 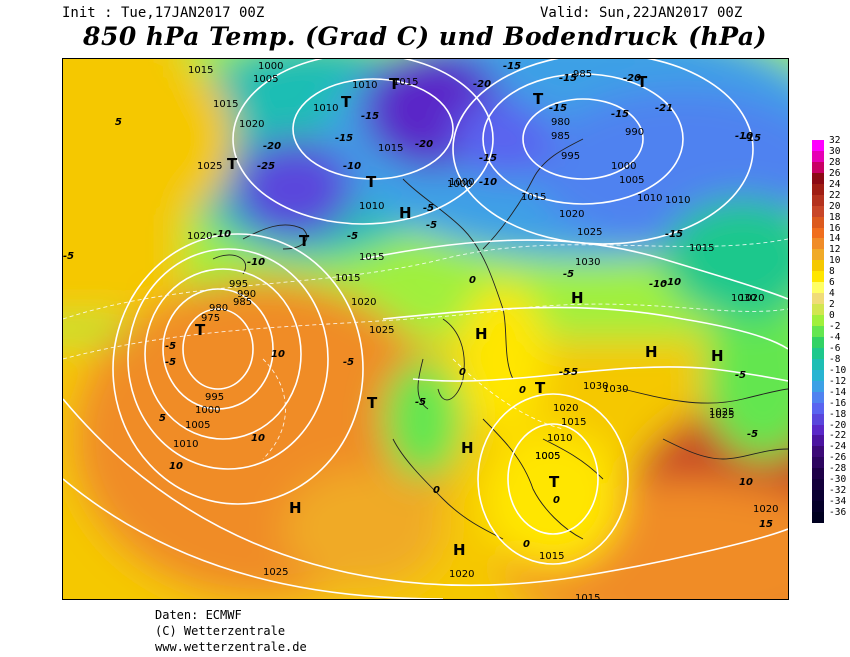 I want to click on temp-label: -25, so click(x=266, y=166).